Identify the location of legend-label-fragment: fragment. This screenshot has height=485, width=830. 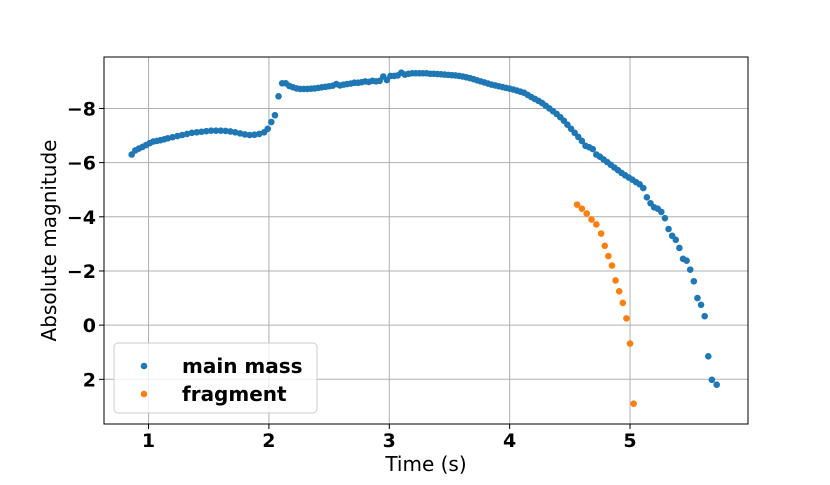
(234, 394).